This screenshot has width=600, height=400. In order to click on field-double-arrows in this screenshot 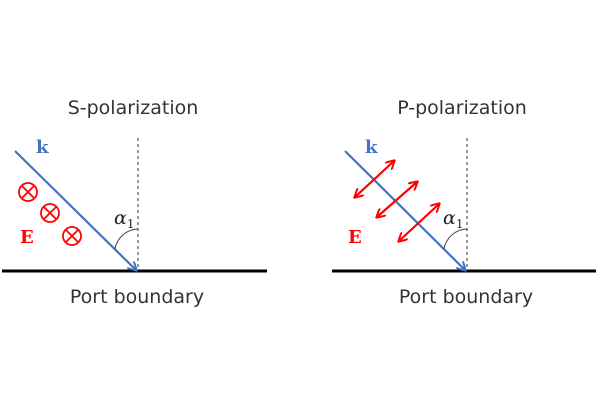, I will do `click(397, 201)`.